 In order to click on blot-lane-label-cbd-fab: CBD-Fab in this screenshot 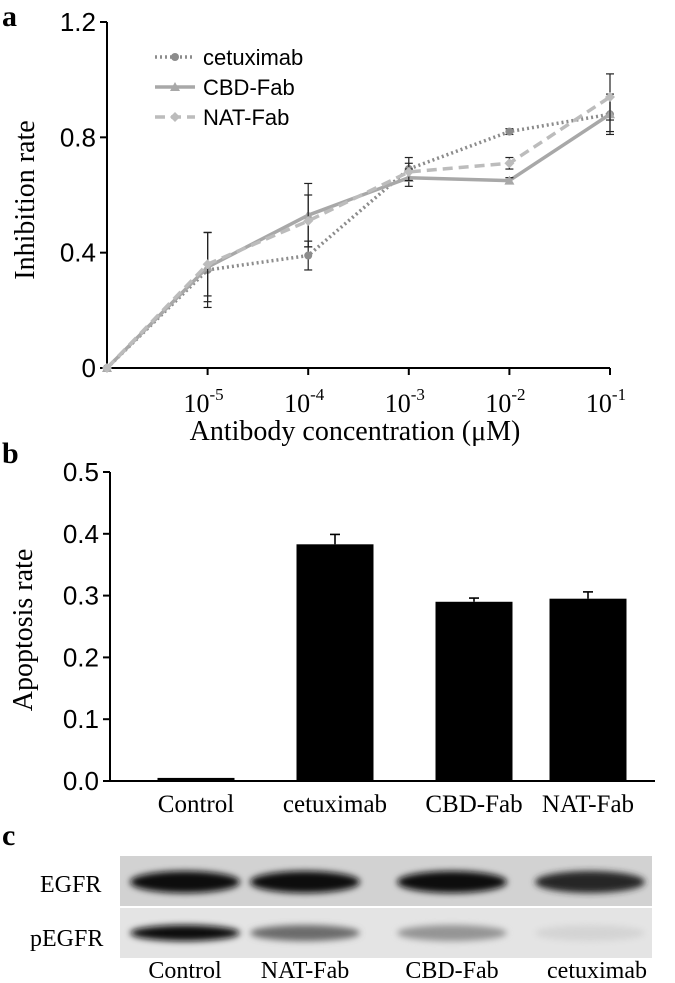, I will do `click(451, 970)`.